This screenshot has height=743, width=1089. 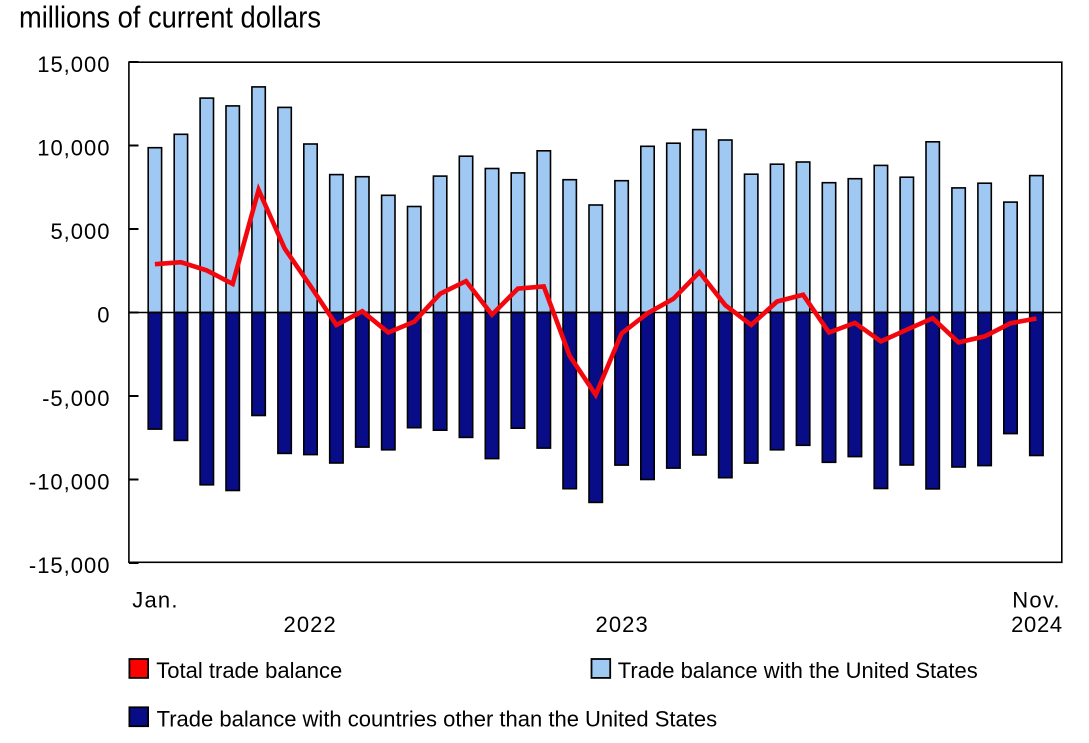 I want to click on svg-text: 2022, so click(x=310, y=624).